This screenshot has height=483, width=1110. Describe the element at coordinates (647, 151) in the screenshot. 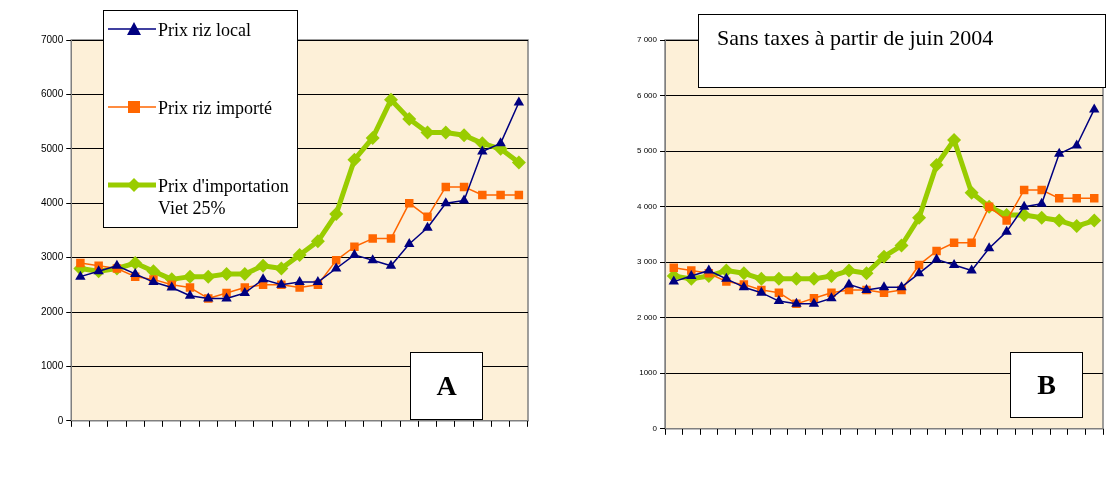

I see `y-tick-label: 5 000` at that location.